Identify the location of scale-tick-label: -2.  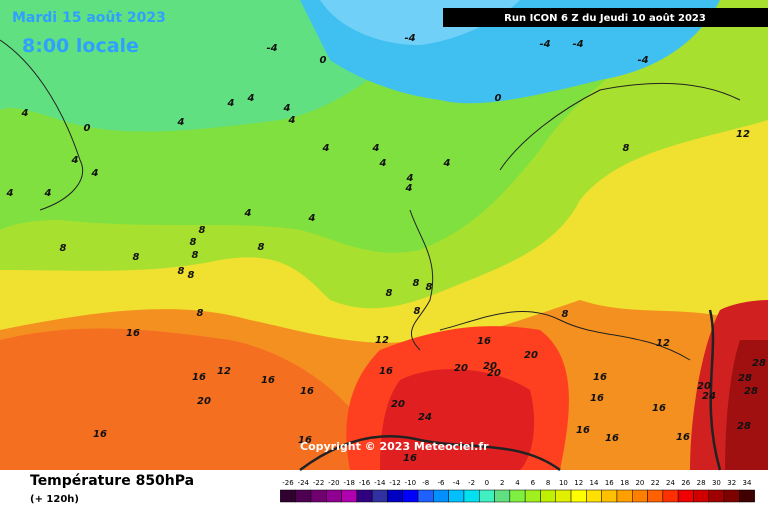
(471, 483).